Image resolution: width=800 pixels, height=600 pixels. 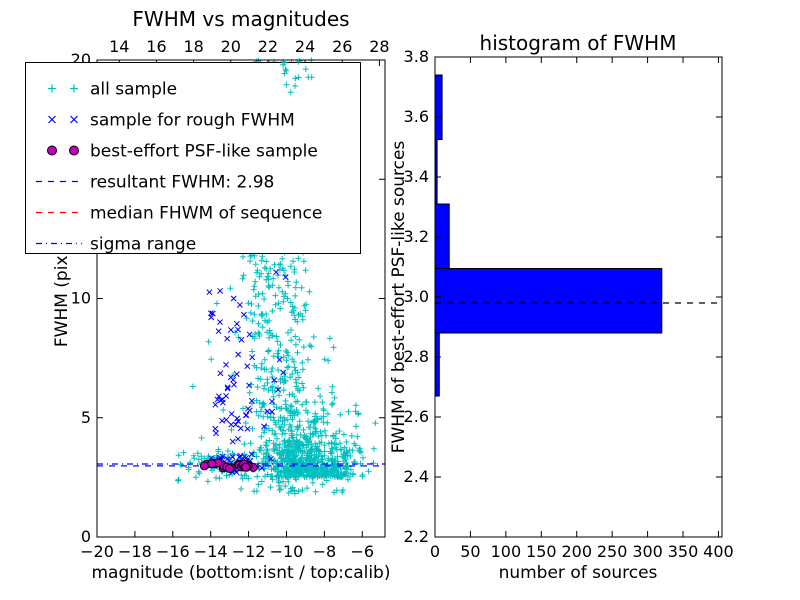 I want to click on y-tick-label: 5, so click(x=86, y=417).